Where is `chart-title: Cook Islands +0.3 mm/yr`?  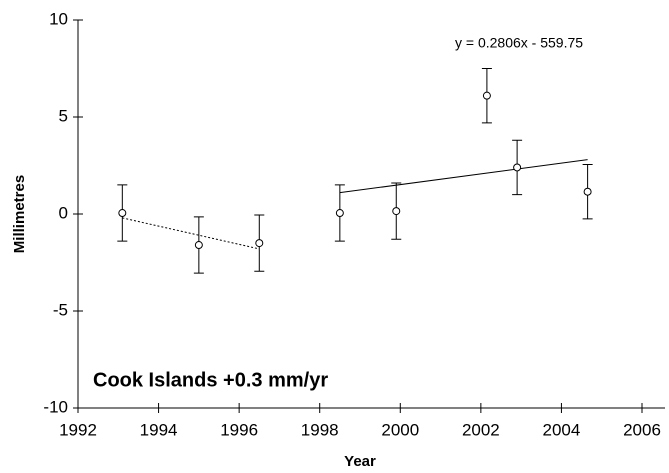
chart-title: Cook Islands +0.3 mm/yr is located at coordinates (210, 380).